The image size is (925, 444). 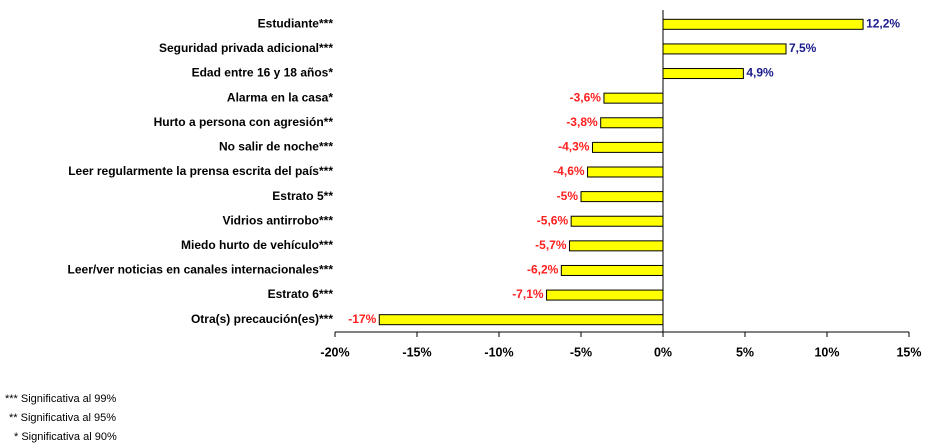 I want to click on x-tick-label: -10%, so click(x=498, y=352).